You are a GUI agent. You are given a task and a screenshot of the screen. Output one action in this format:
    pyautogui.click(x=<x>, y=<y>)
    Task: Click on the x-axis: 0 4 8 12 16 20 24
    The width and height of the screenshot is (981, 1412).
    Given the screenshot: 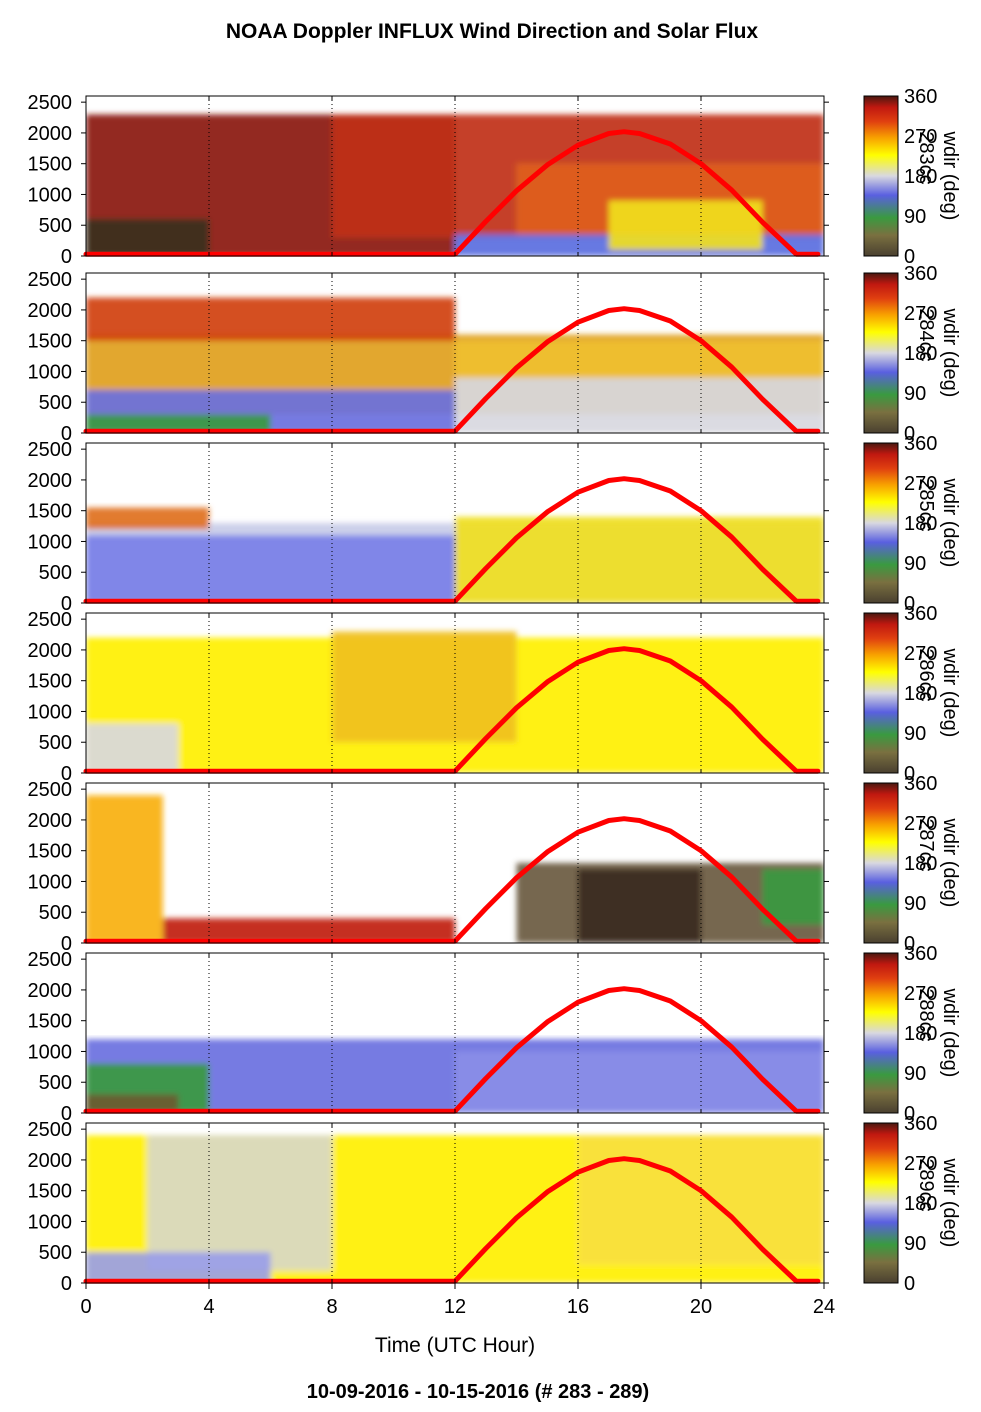 What is the action you would take?
    pyautogui.click(x=457, y=1300)
    